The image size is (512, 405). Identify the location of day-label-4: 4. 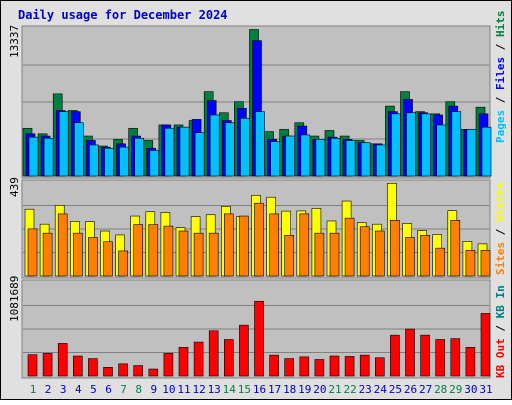
(78, 389).